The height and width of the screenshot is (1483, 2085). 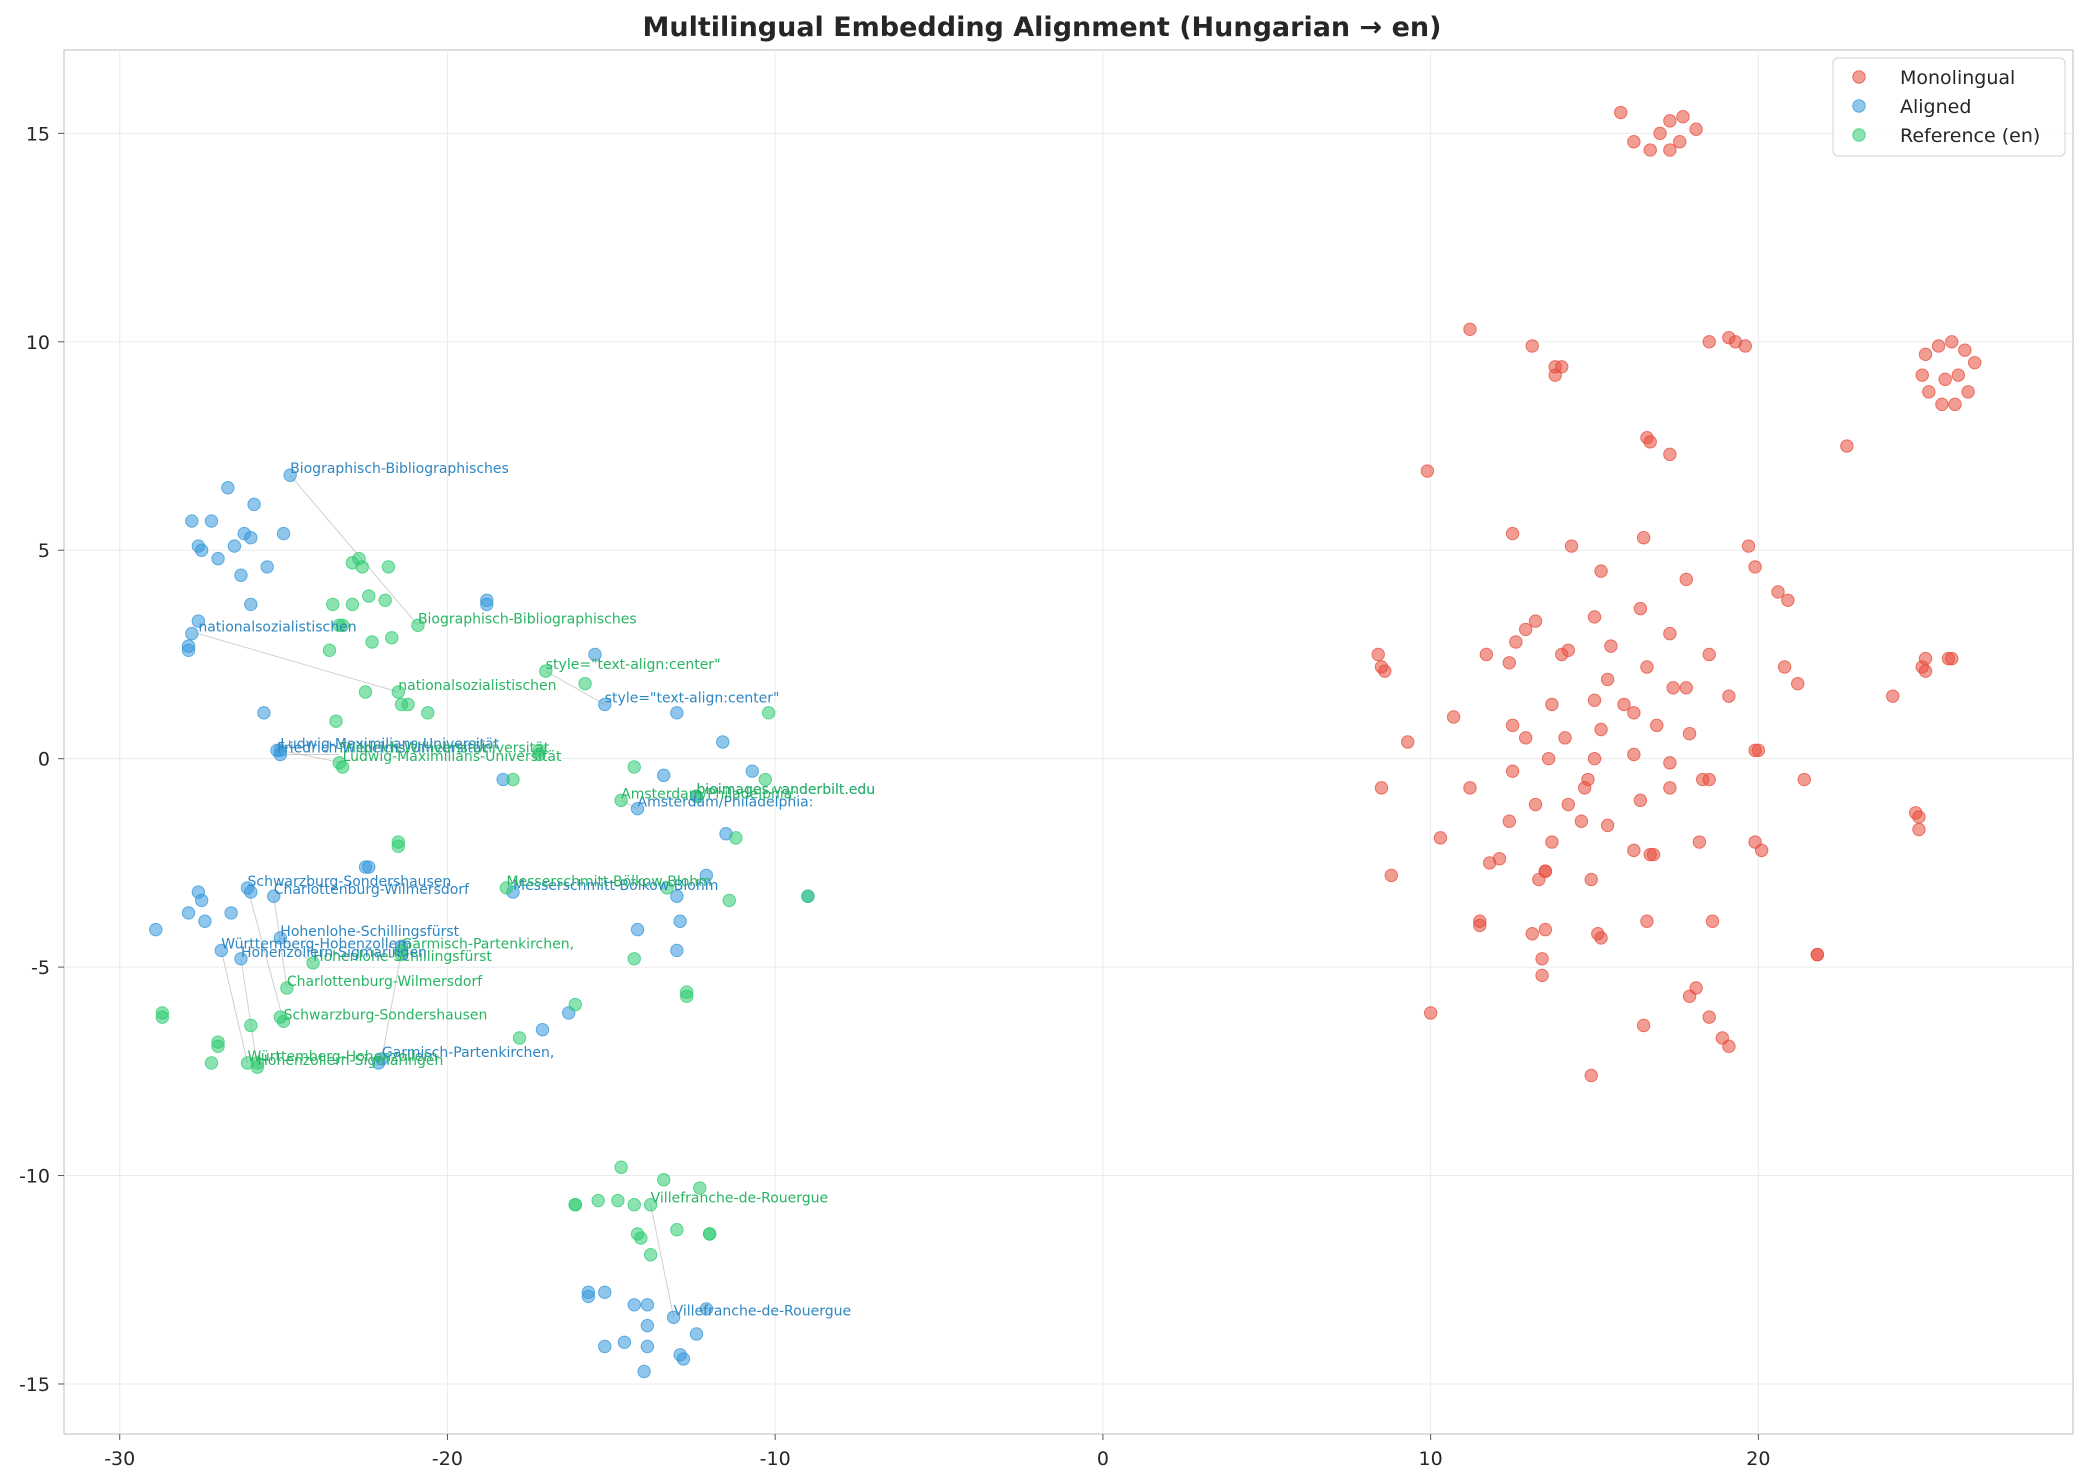 What do you see at coordinates (402, 957) in the screenshot?
I see `reference-label: Hohenlohe-Schillingsfürst` at bounding box center [402, 957].